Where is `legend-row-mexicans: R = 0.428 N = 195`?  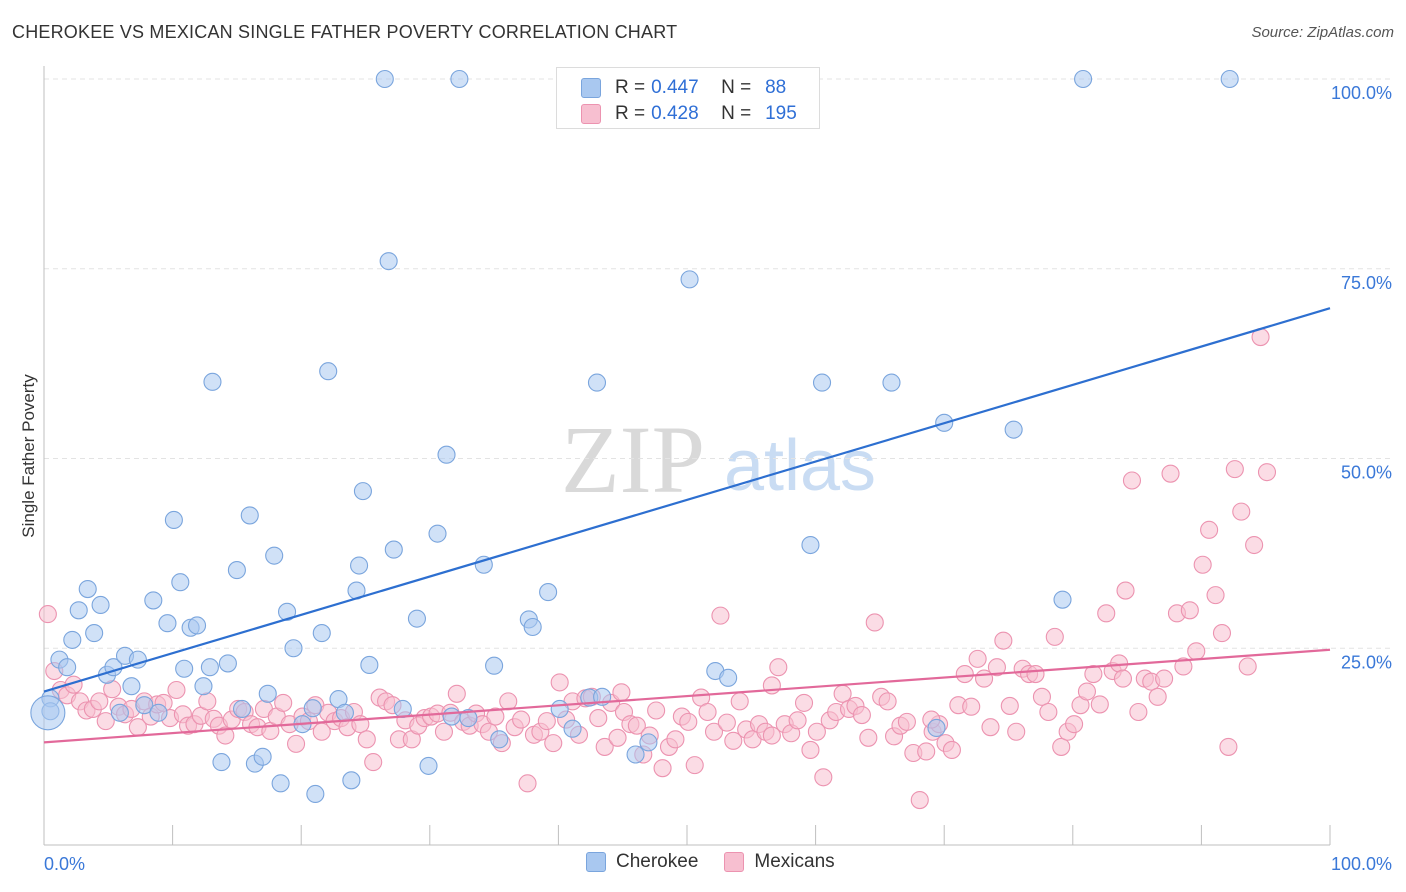 legend-row-mexicans: R = 0.428 N = 195 is located at coordinates (689, 114).